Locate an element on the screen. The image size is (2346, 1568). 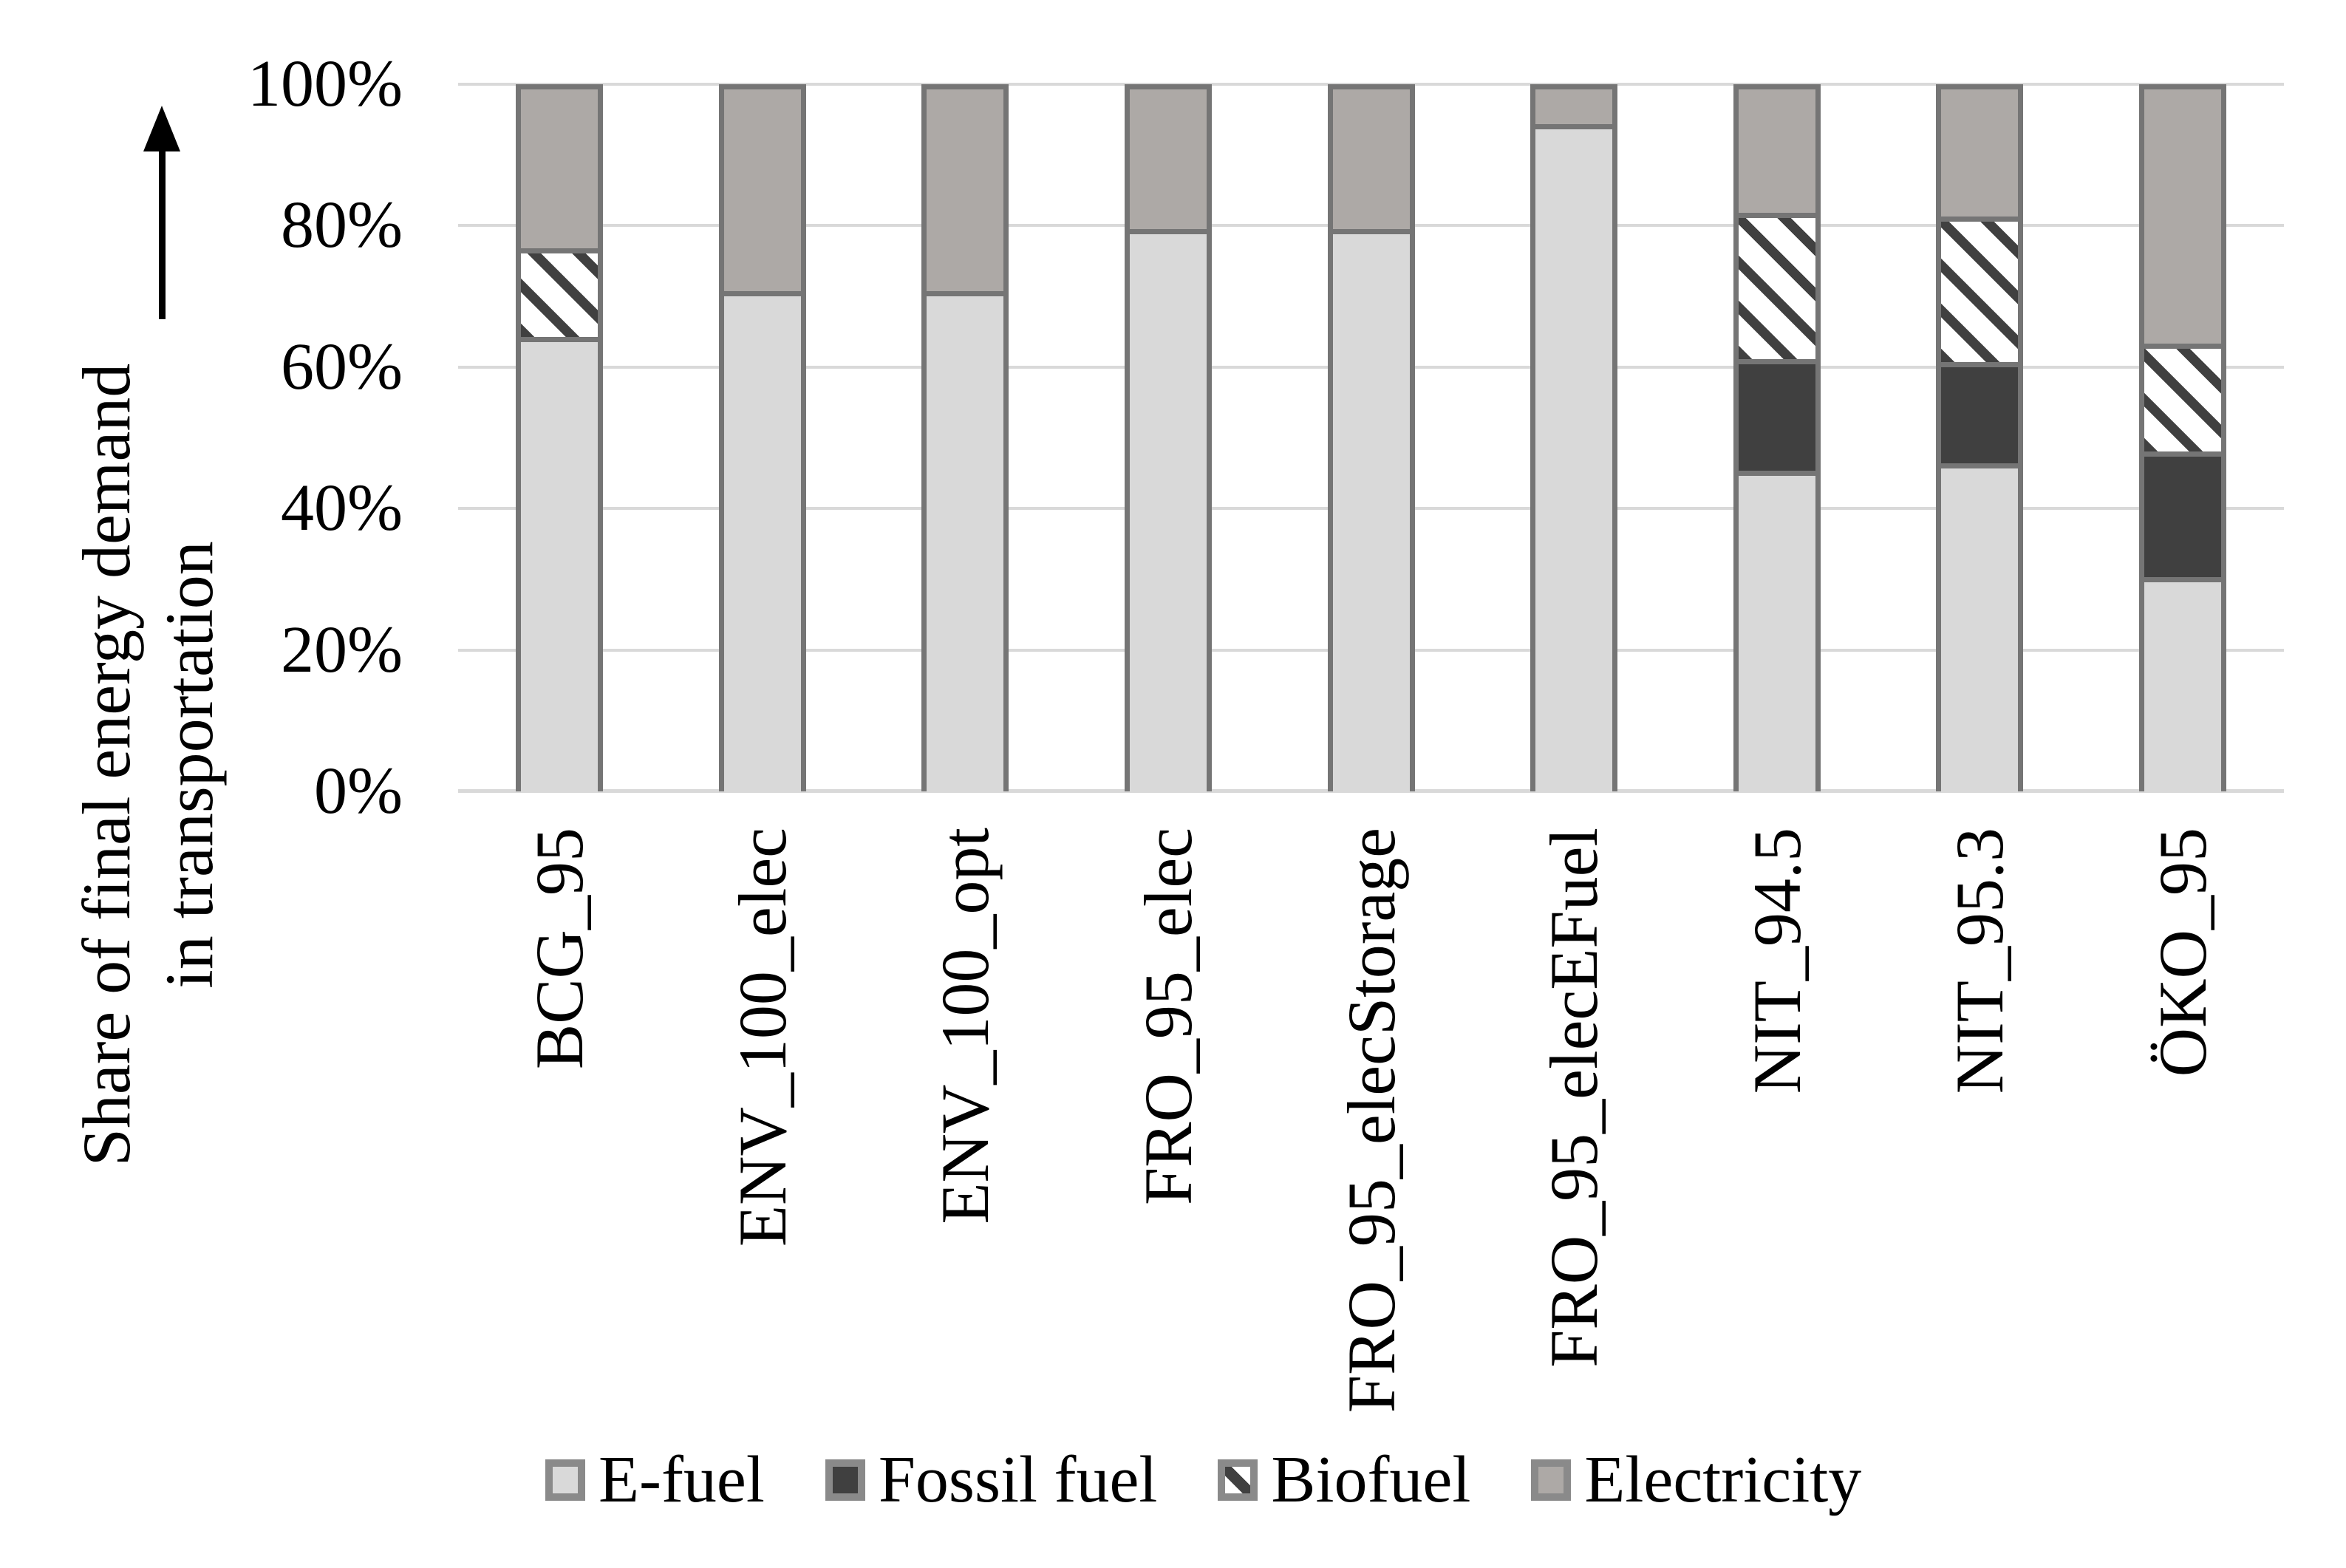
bar-FRO_95_elecEFuel is located at coordinates (1574, 437).